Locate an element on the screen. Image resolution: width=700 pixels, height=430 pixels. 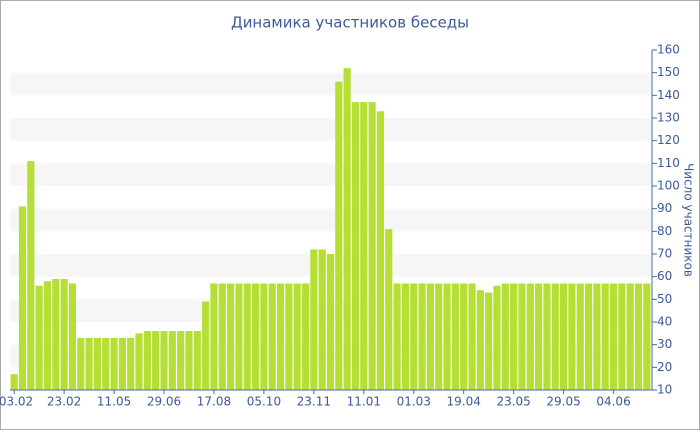
chart-title: Динамика участников беседы is located at coordinates (350, 23).